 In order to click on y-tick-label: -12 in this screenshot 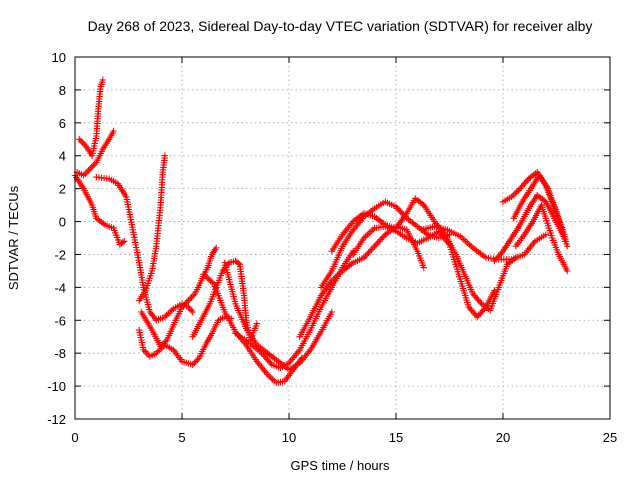, I will do `click(56, 419)`.